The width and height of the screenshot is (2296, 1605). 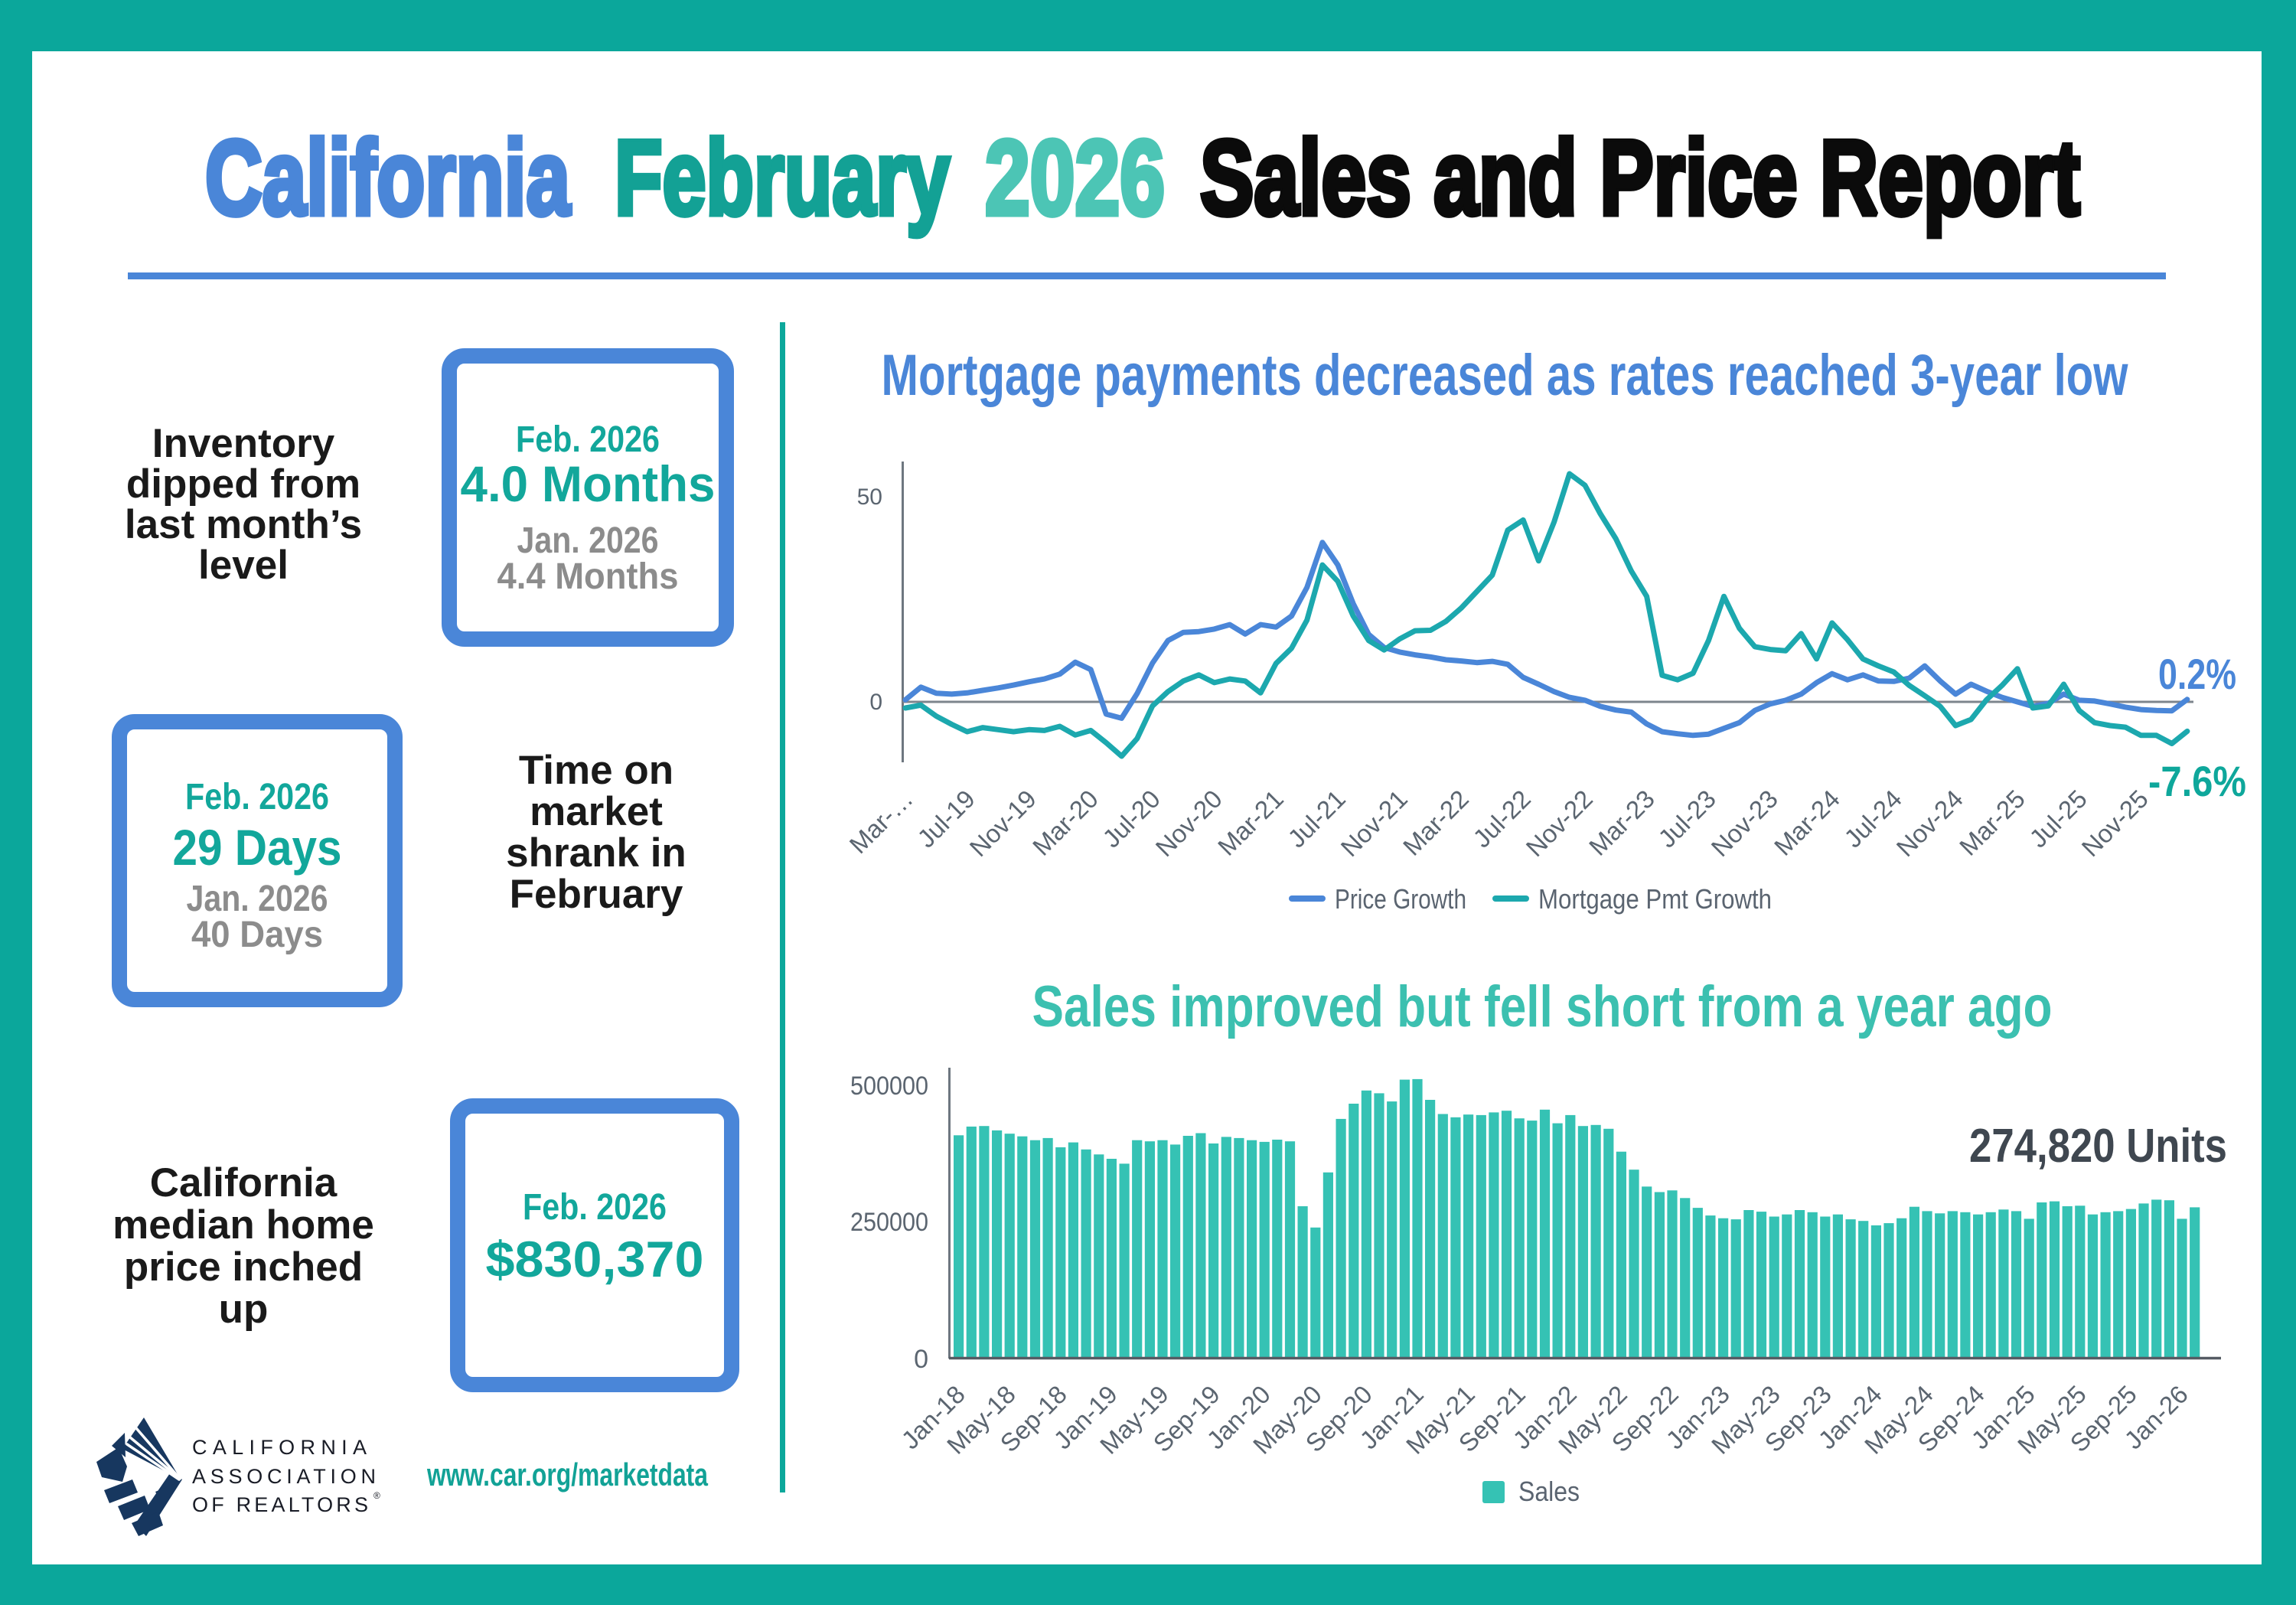 I want to click on svg-text: 274,820 Units, so click(x=2098, y=1146).